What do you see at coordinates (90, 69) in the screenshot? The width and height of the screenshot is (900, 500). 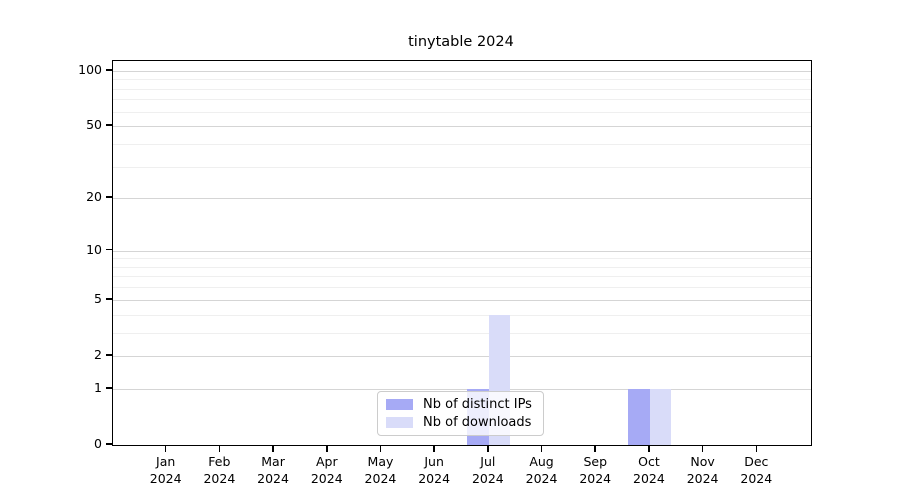 I see `y-axis-tick-label: 100` at bounding box center [90, 69].